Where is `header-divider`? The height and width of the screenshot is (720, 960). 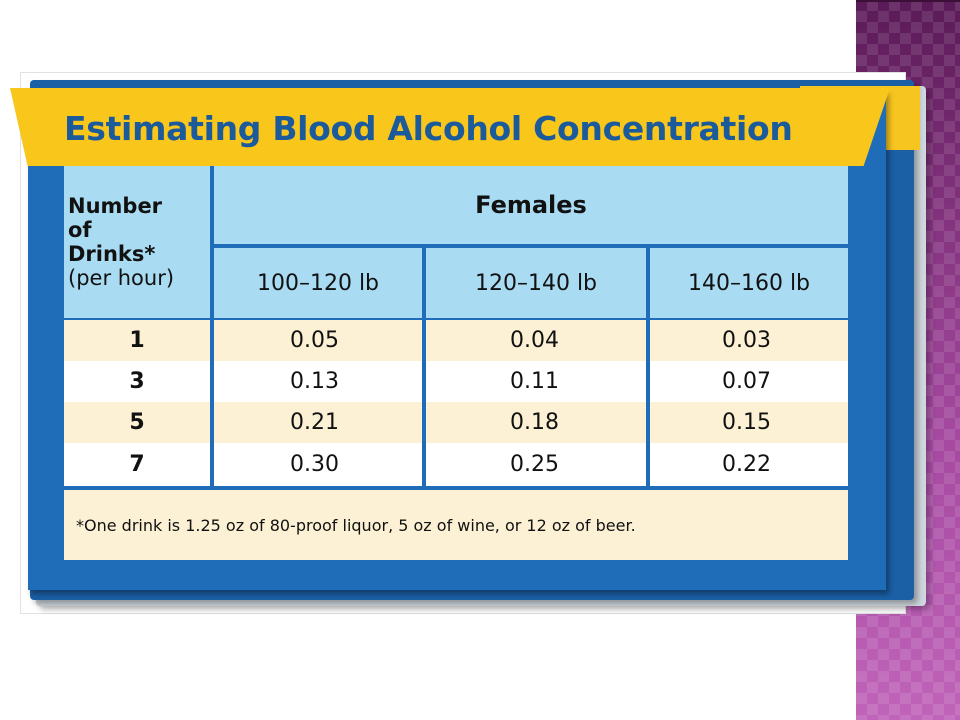
header-divider is located at coordinates (456, 319).